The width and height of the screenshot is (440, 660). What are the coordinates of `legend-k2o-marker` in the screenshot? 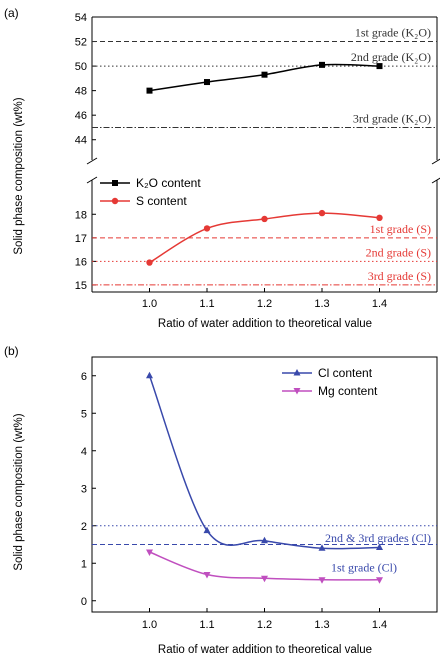 It's located at (115, 183).